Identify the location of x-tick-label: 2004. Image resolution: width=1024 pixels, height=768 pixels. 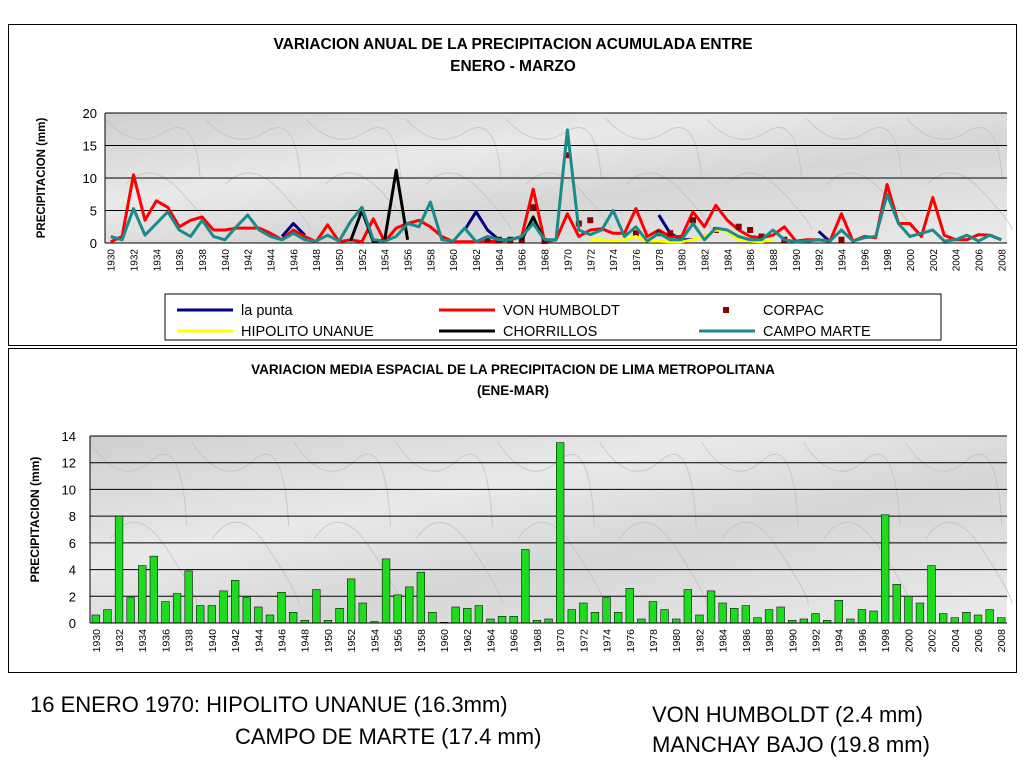
(957, 260).